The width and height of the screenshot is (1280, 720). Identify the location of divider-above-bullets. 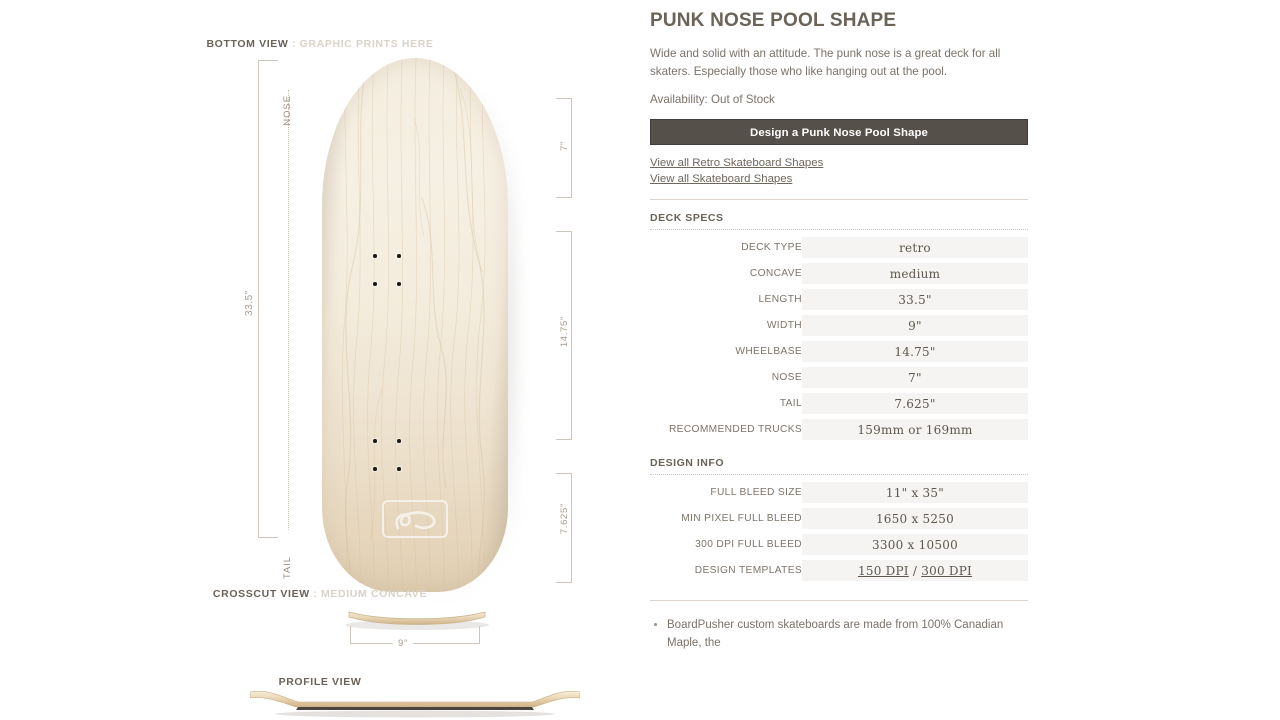
(839, 601).